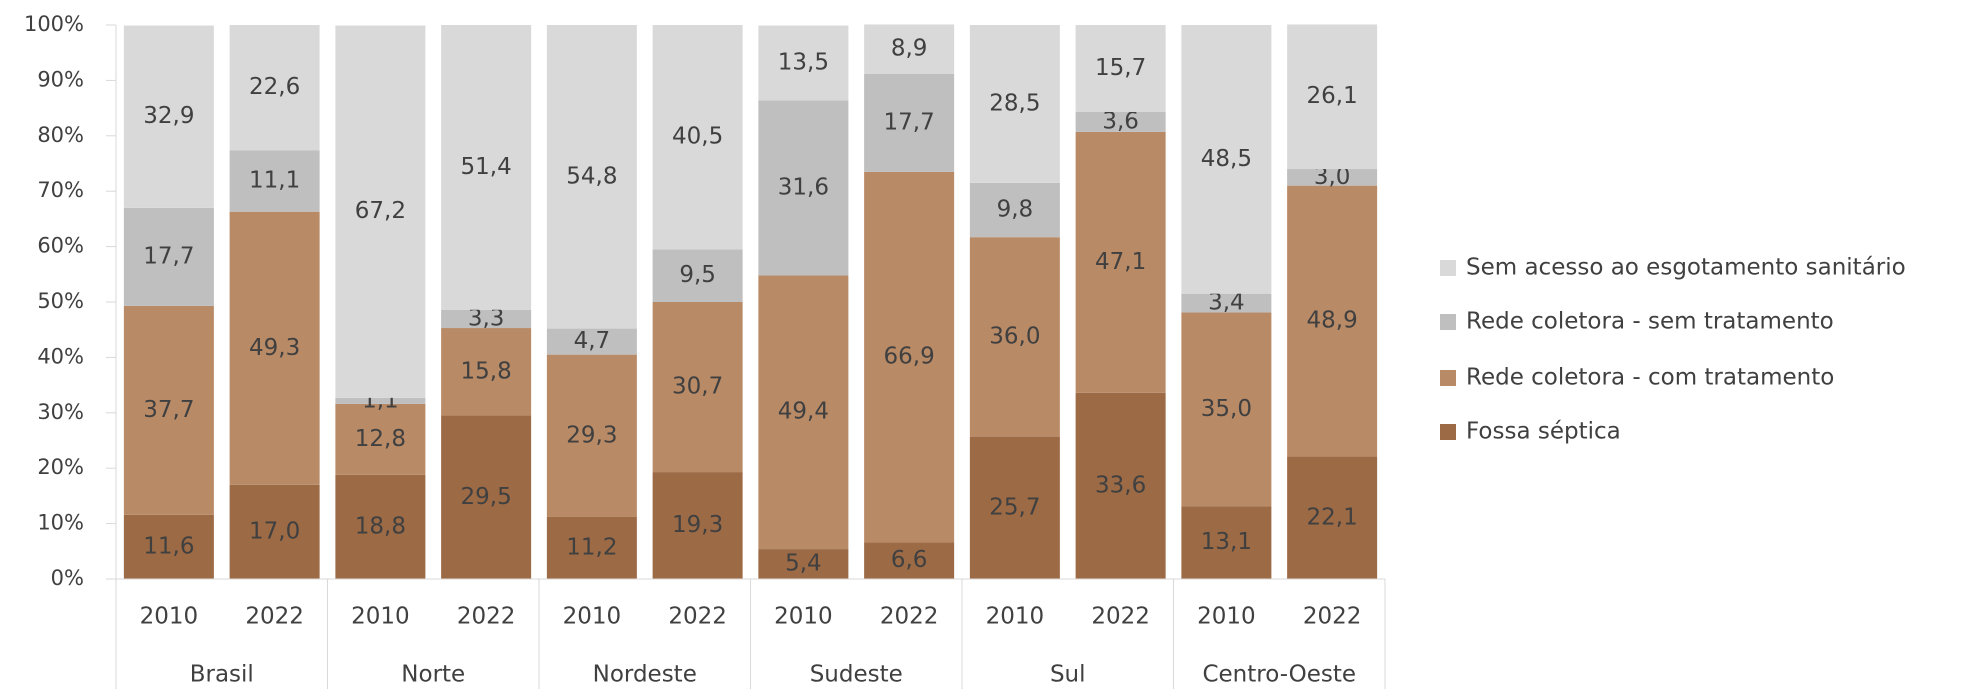  I want to click on data-label: 4,7, so click(592, 341).